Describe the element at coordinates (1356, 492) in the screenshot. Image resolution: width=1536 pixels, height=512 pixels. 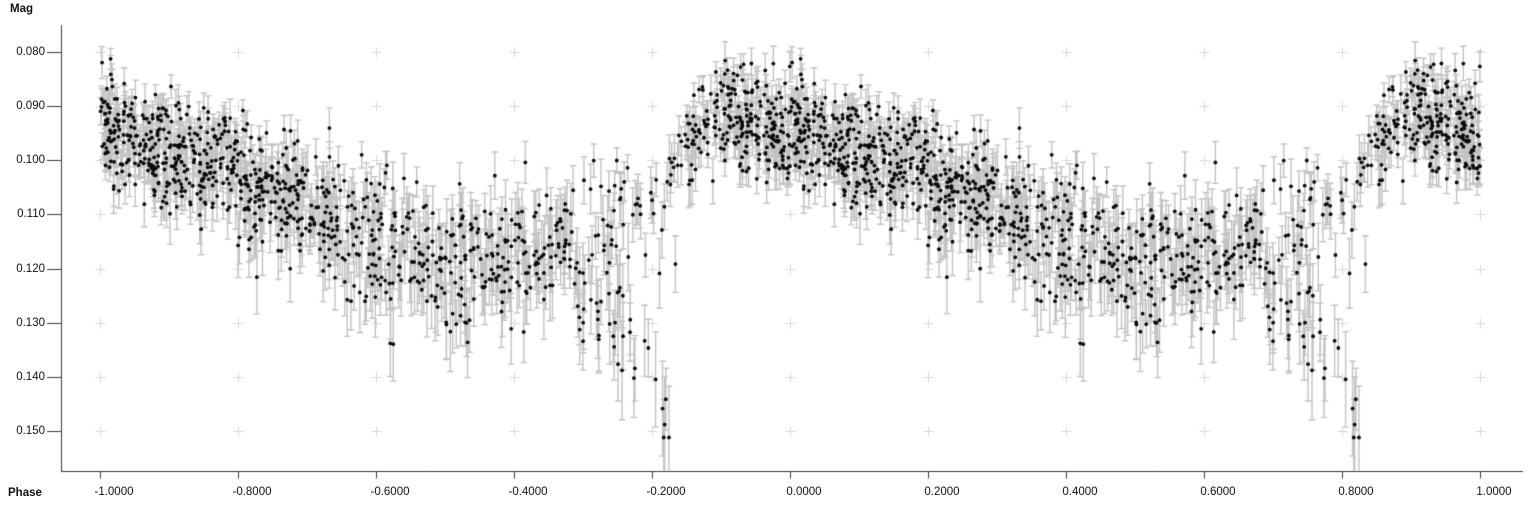
I see `x-tick-label: 0.8000` at that location.